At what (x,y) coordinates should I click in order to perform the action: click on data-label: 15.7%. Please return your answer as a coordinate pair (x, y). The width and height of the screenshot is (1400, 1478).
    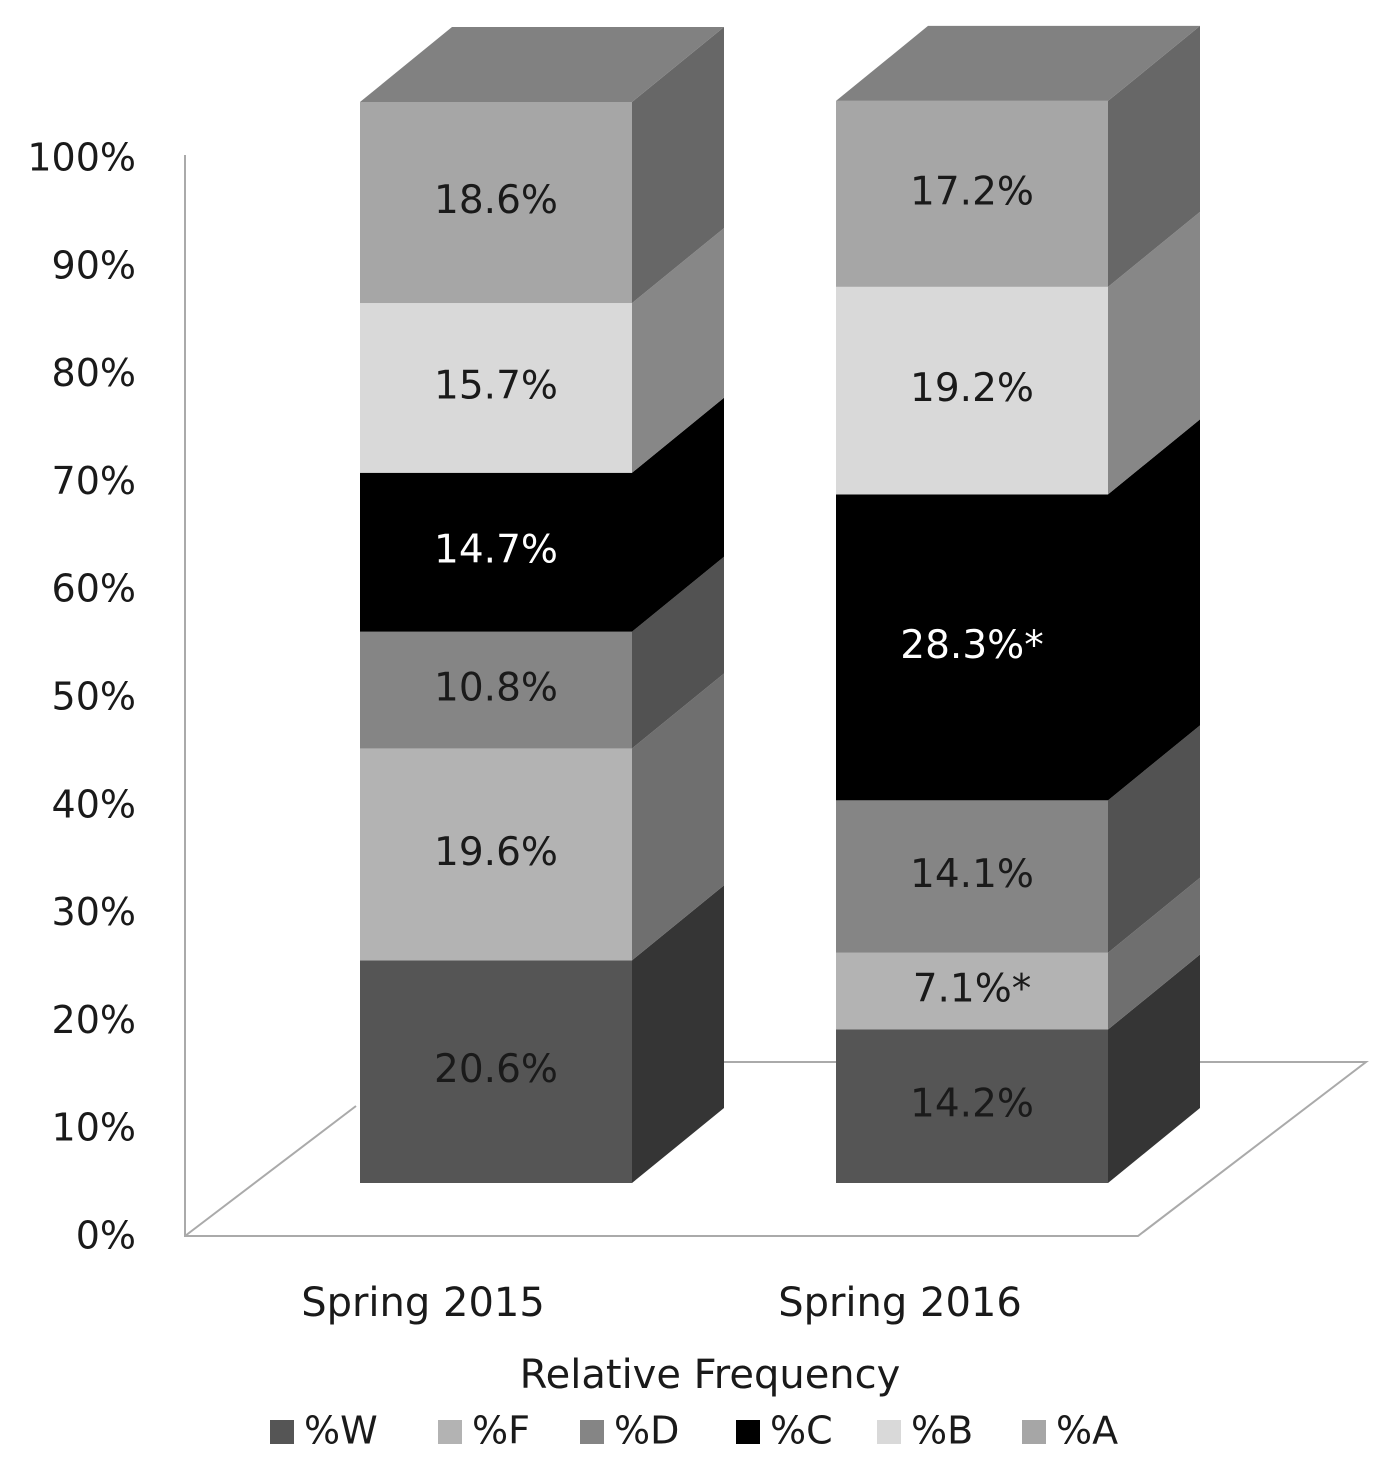
    Looking at the image, I should click on (496, 385).